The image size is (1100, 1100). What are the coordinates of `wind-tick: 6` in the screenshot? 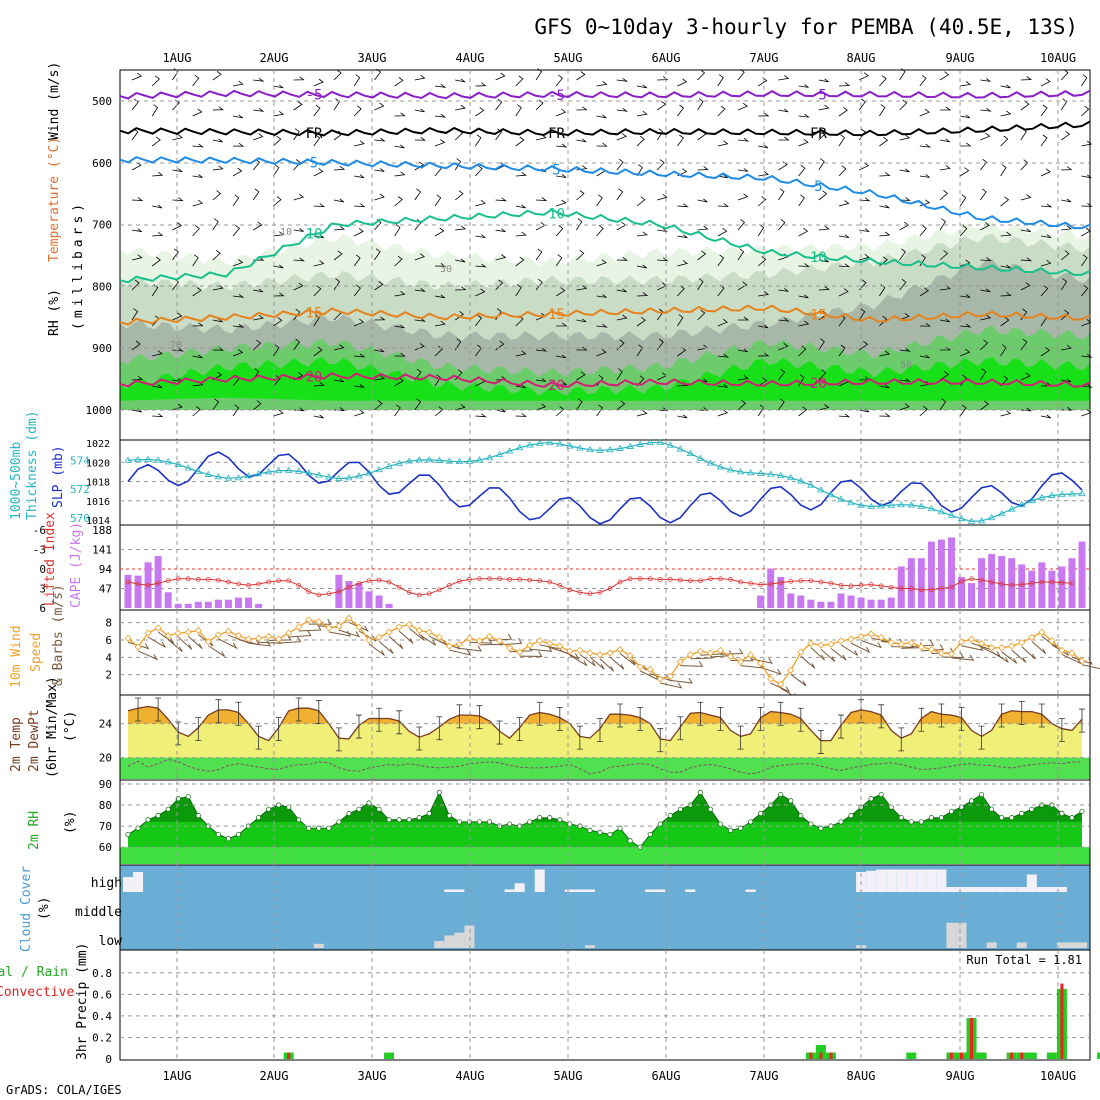 It's located at (108, 640).